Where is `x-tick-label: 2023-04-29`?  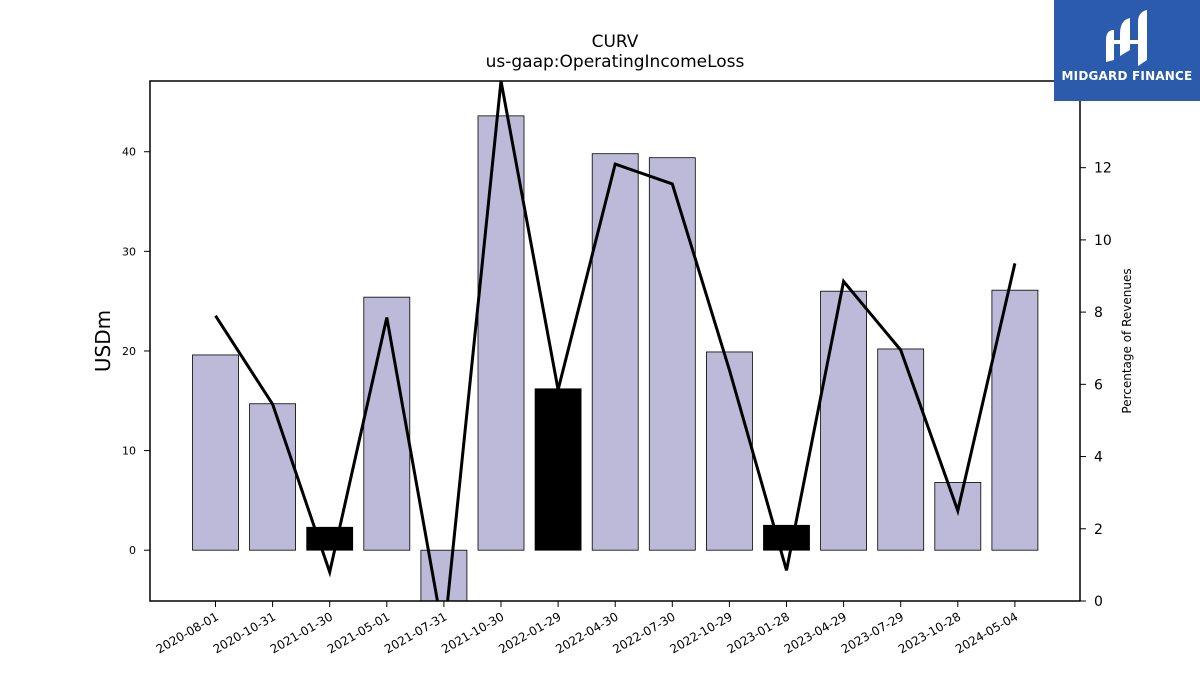 x-tick-label: 2023-04-29 is located at coordinates (815, 632).